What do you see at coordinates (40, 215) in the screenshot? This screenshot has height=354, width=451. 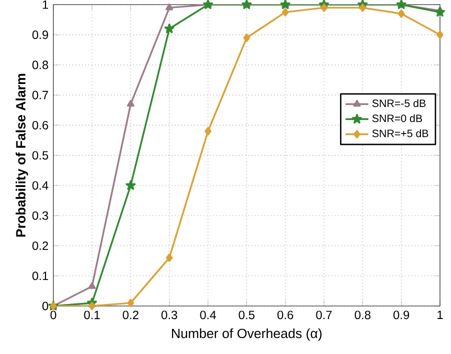 I see `y-tick-label: 0.3` at bounding box center [40, 215].